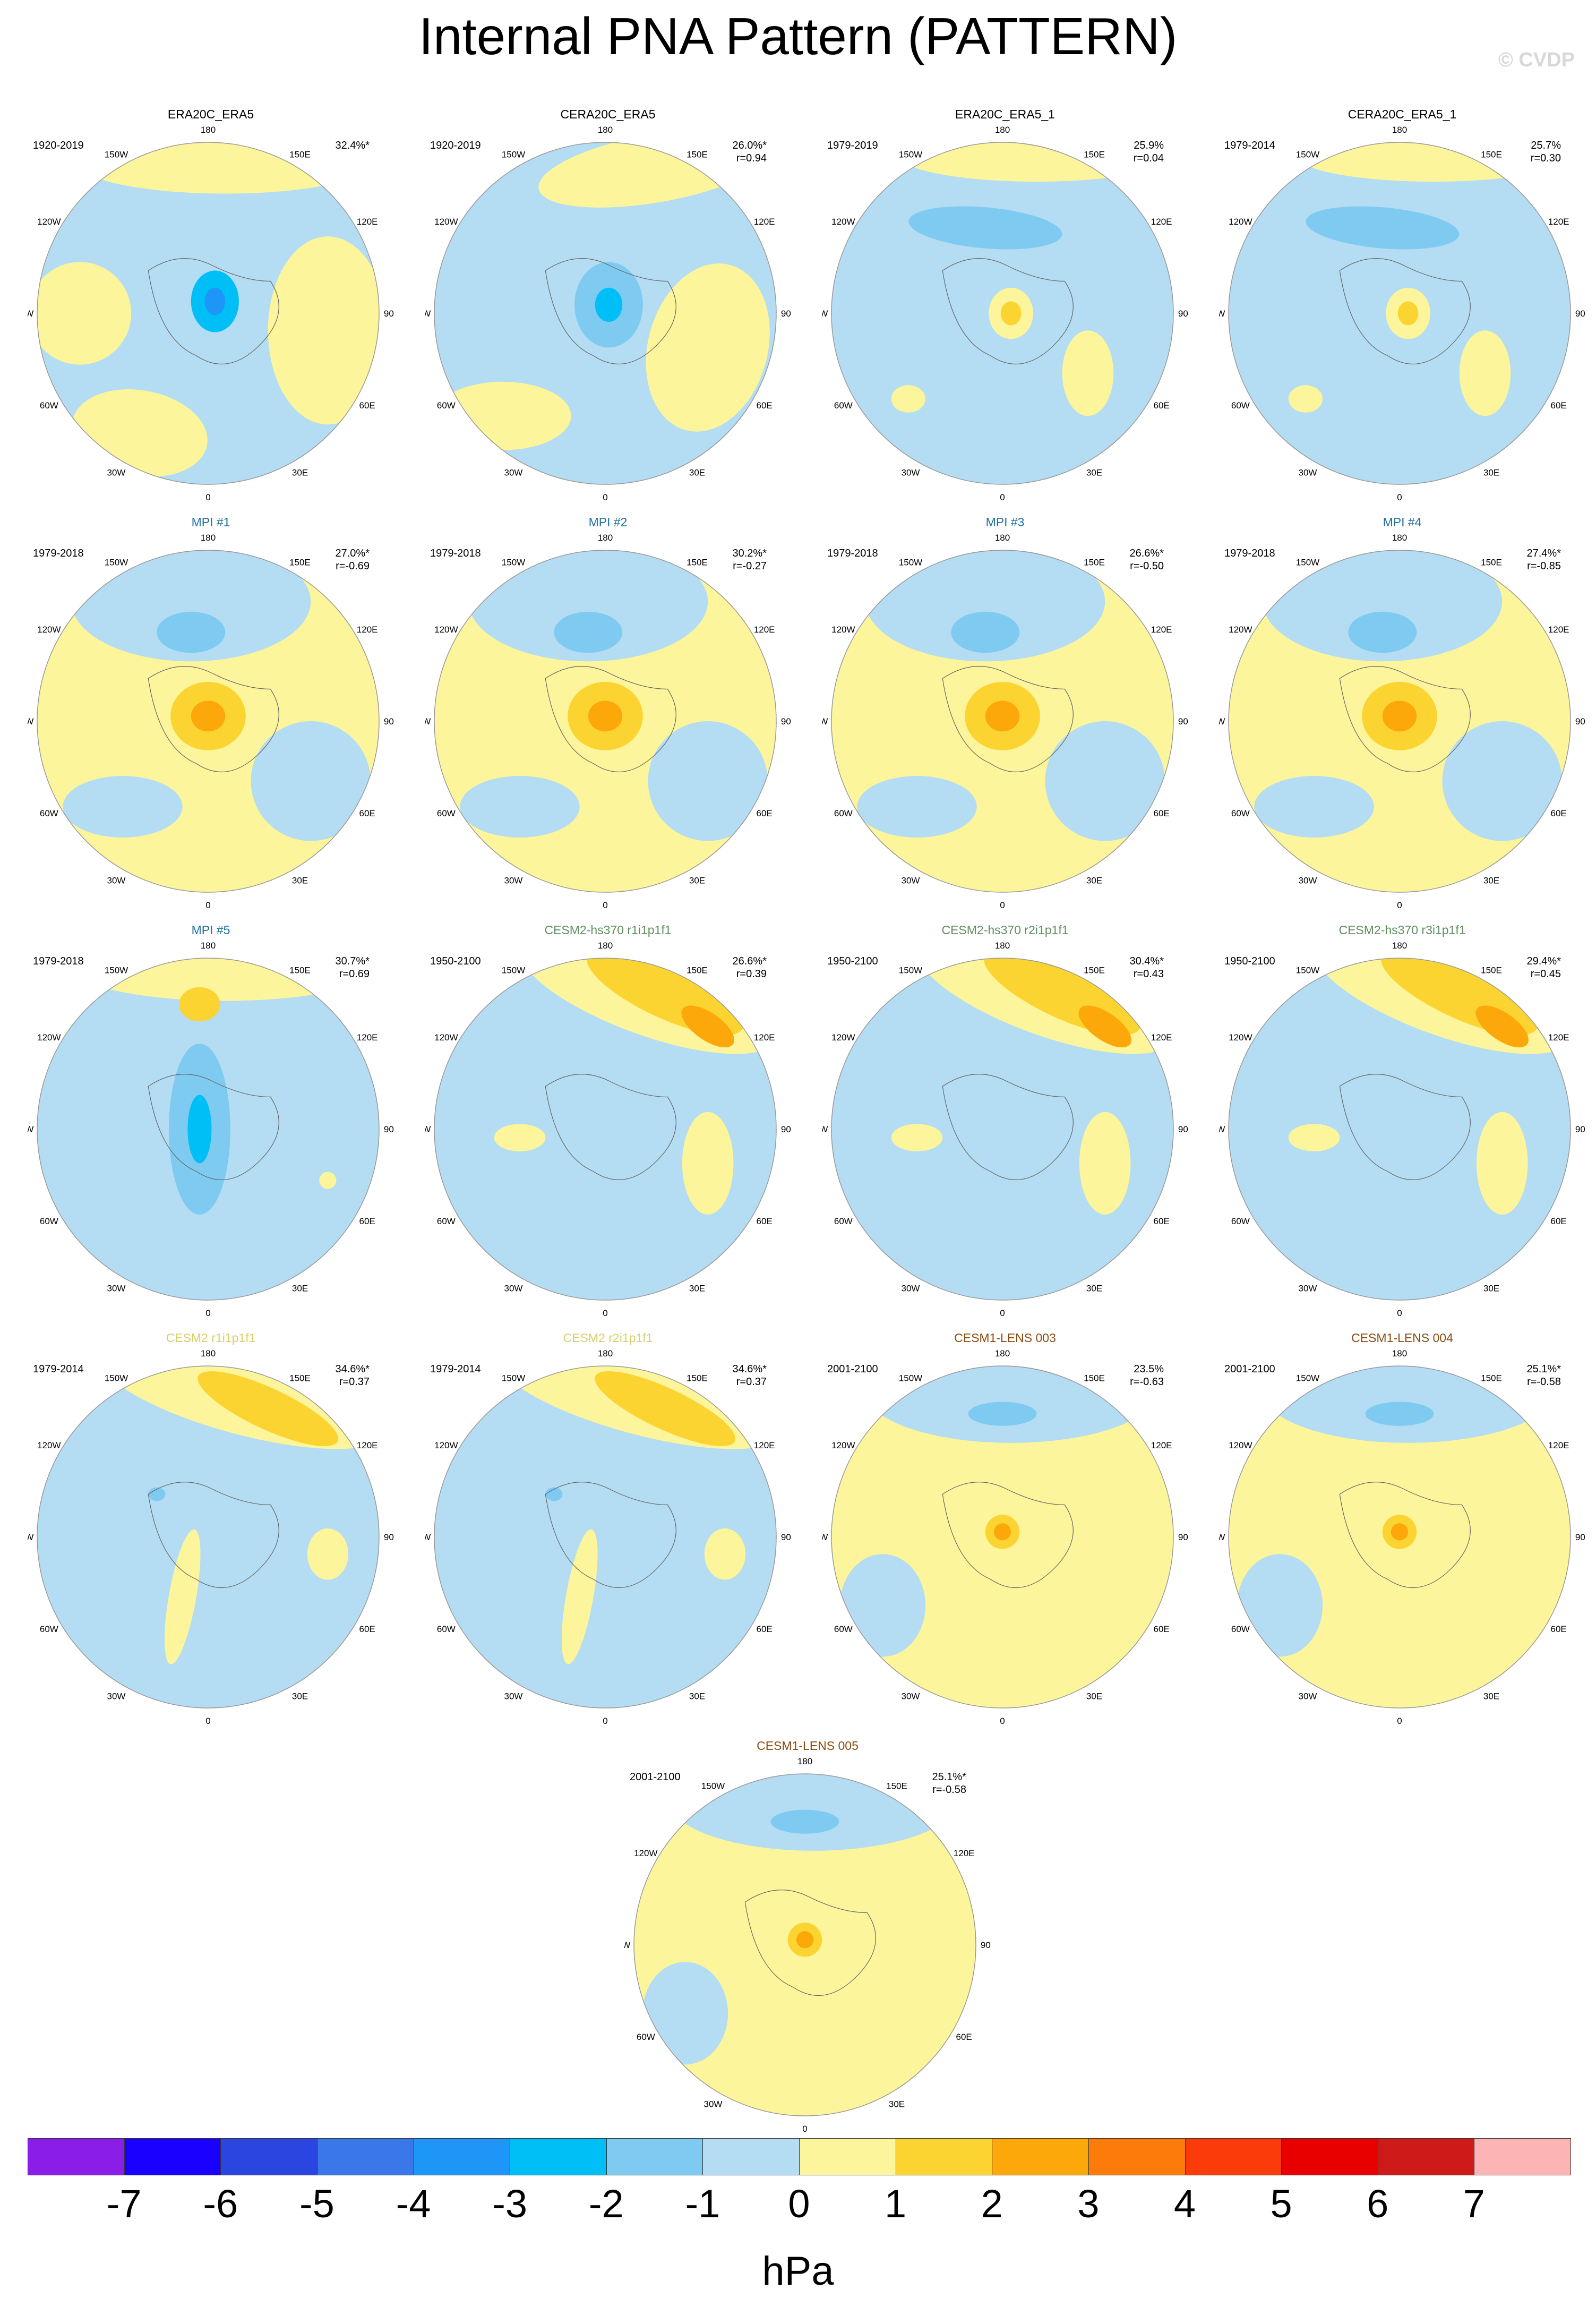 This screenshot has height=2315, width=1596. What do you see at coordinates (950, 1777) in the screenshot?
I see `panel-variance-pct: 25.1%*` at bounding box center [950, 1777].